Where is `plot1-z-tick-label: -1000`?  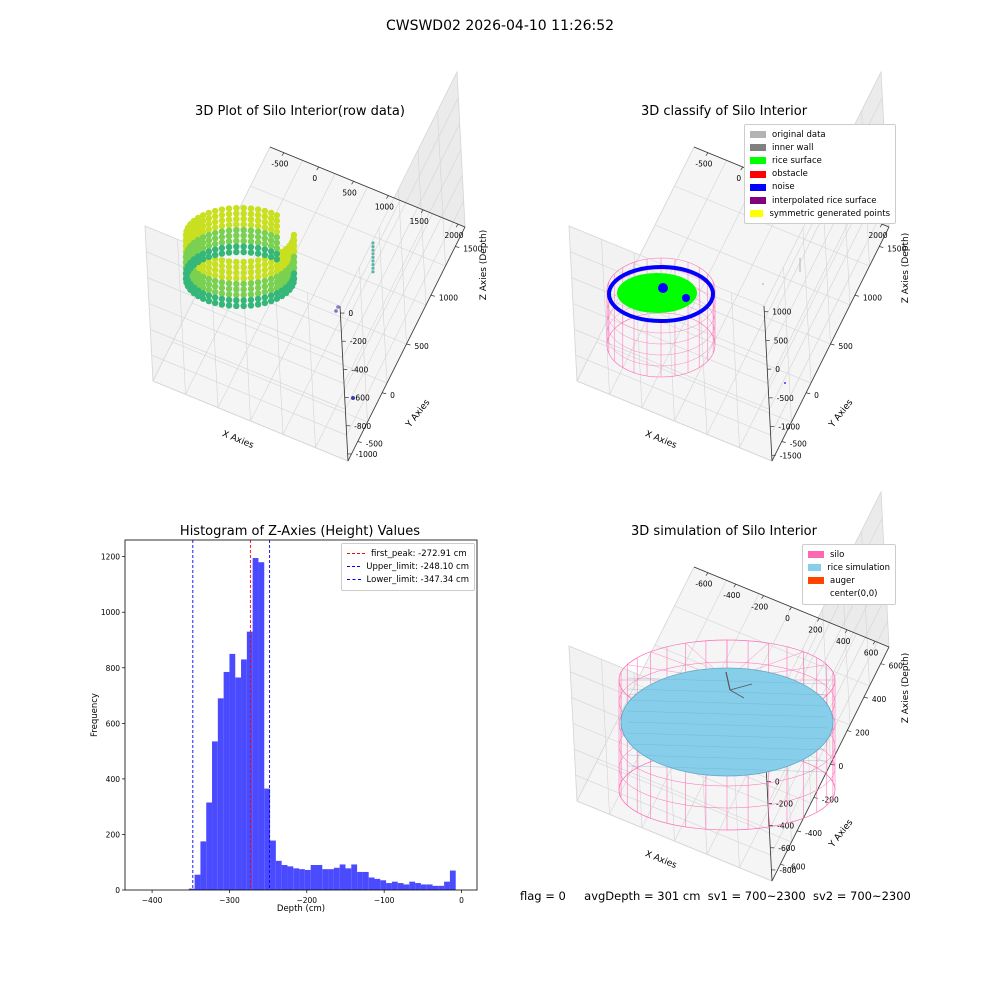
plot1-z-tick-label: -1000 is located at coordinates (367, 454).